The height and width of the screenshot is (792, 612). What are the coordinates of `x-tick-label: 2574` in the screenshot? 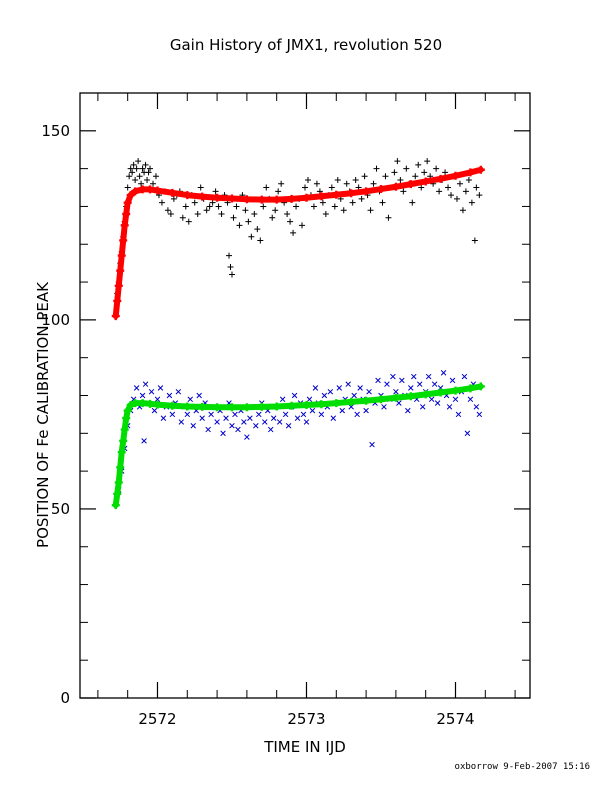 It's located at (455, 719).